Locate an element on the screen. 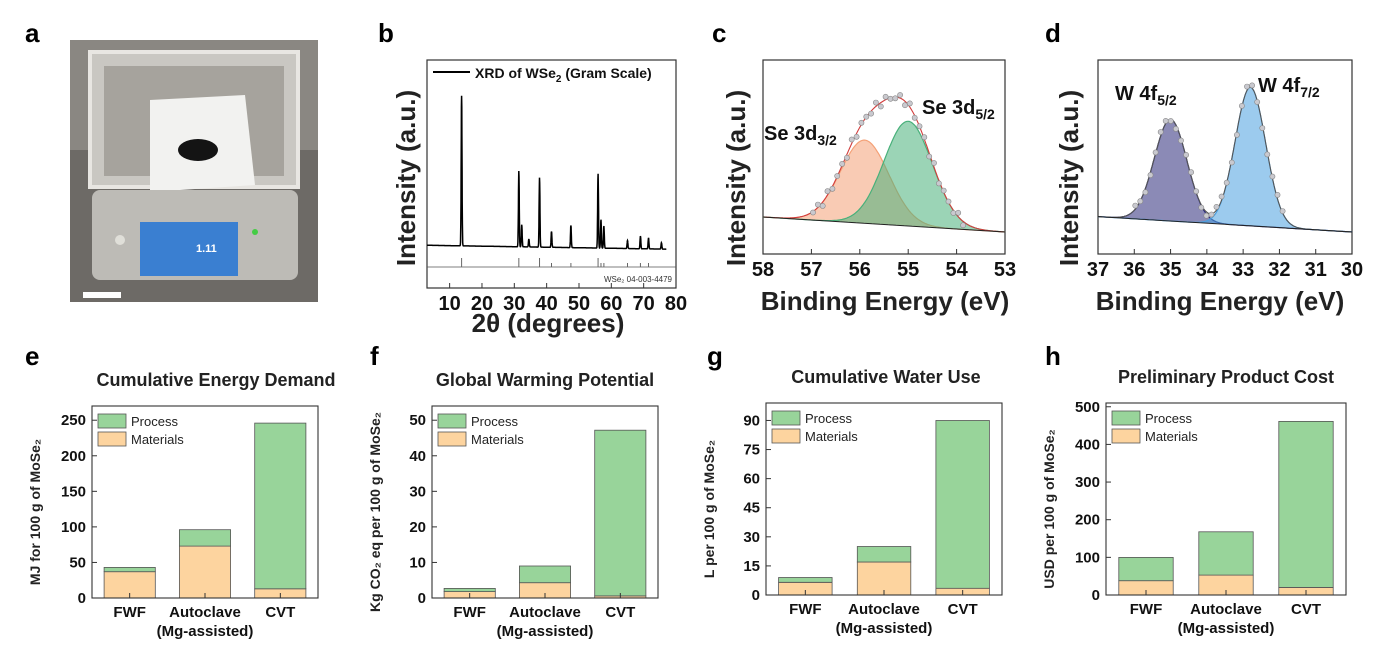 The width and height of the screenshot is (1379, 653). xps-se-frame is located at coordinates (884, 157).